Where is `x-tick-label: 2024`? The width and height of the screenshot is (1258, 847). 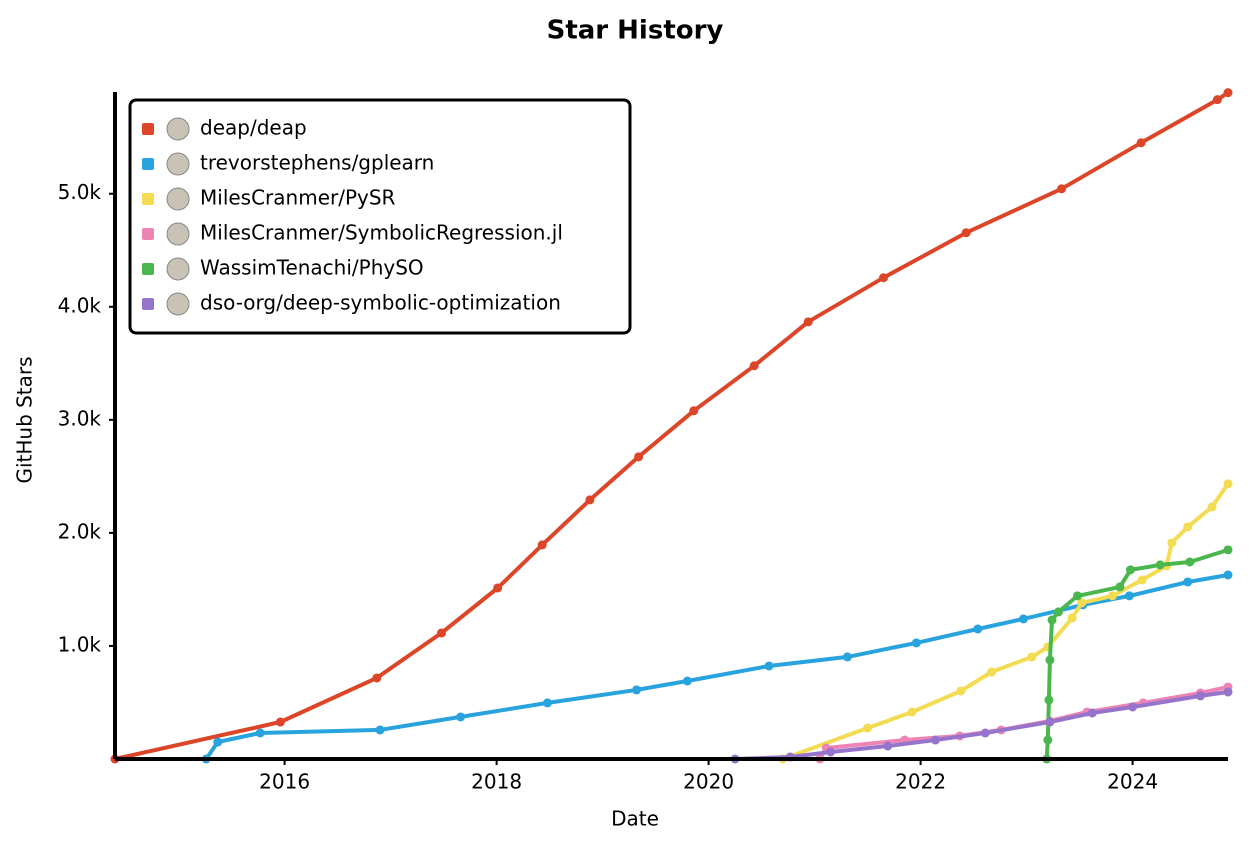
x-tick-label: 2024 is located at coordinates (1132, 782).